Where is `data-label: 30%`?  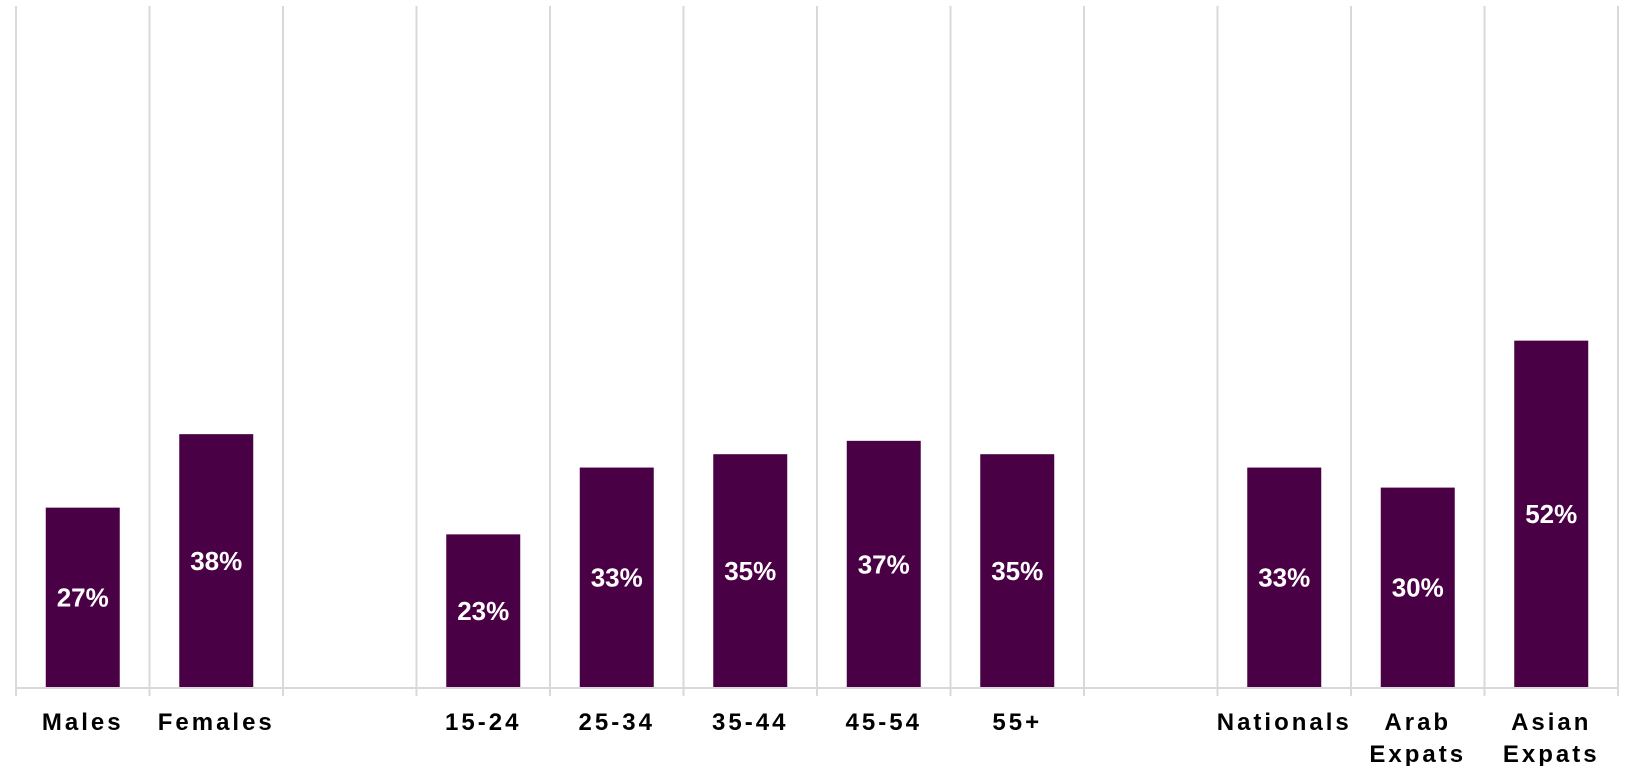
data-label: 30% is located at coordinates (1418, 588).